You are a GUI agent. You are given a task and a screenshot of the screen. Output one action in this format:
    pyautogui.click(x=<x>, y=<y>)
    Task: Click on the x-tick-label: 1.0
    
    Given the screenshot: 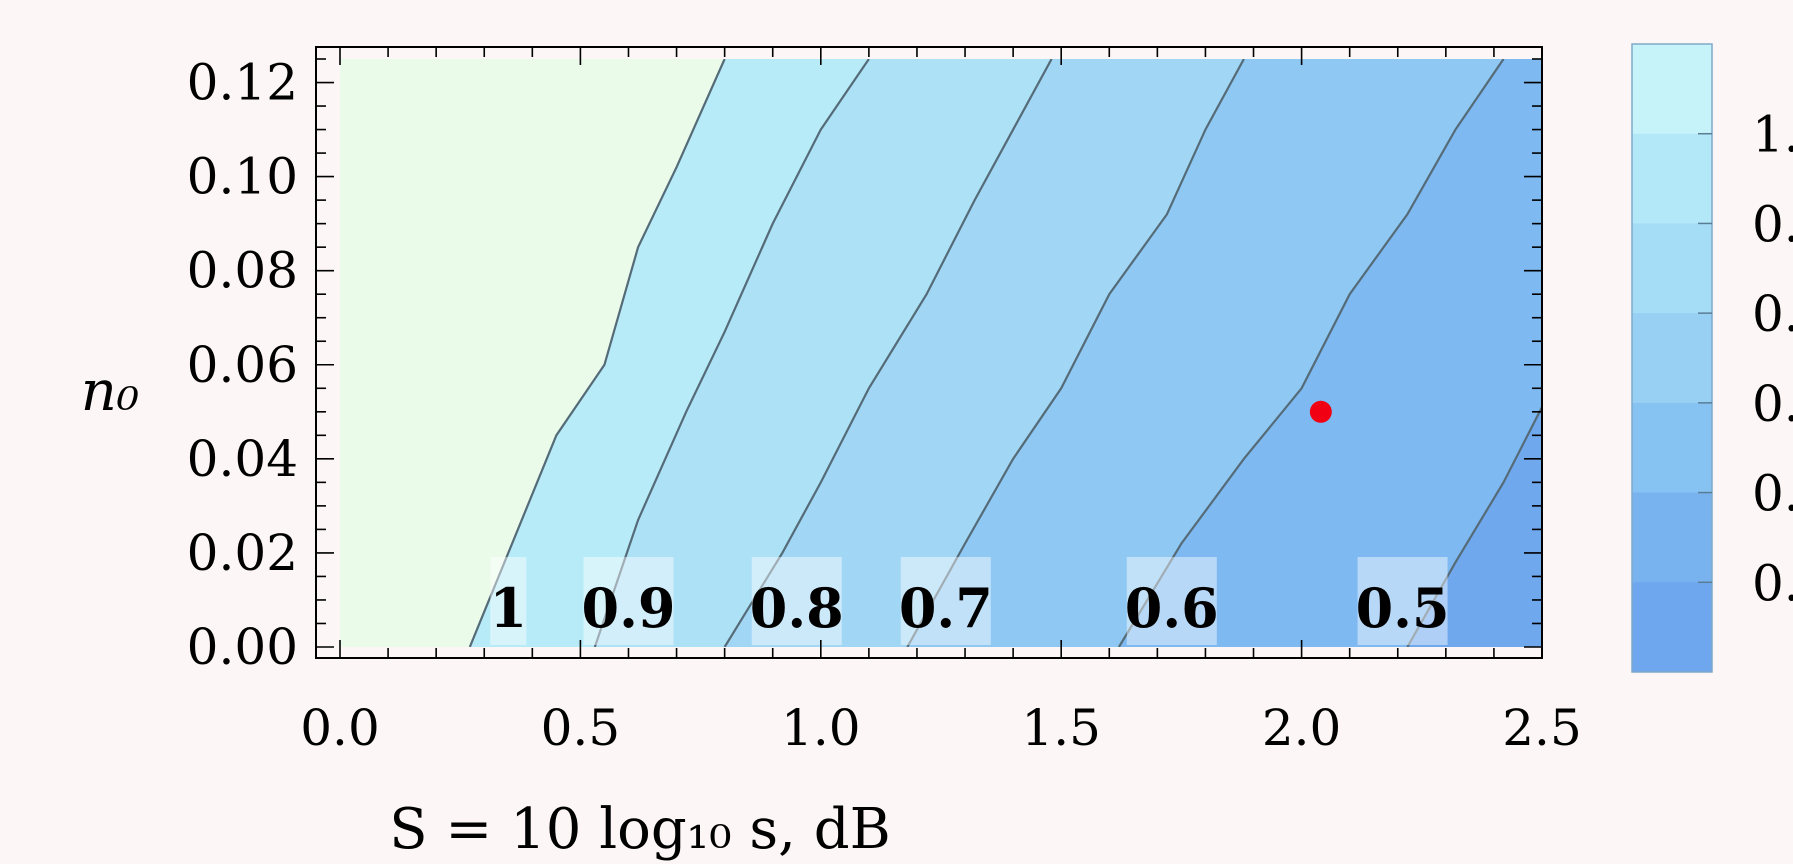 What is the action you would take?
    pyautogui.click(x=821, y=728)
    